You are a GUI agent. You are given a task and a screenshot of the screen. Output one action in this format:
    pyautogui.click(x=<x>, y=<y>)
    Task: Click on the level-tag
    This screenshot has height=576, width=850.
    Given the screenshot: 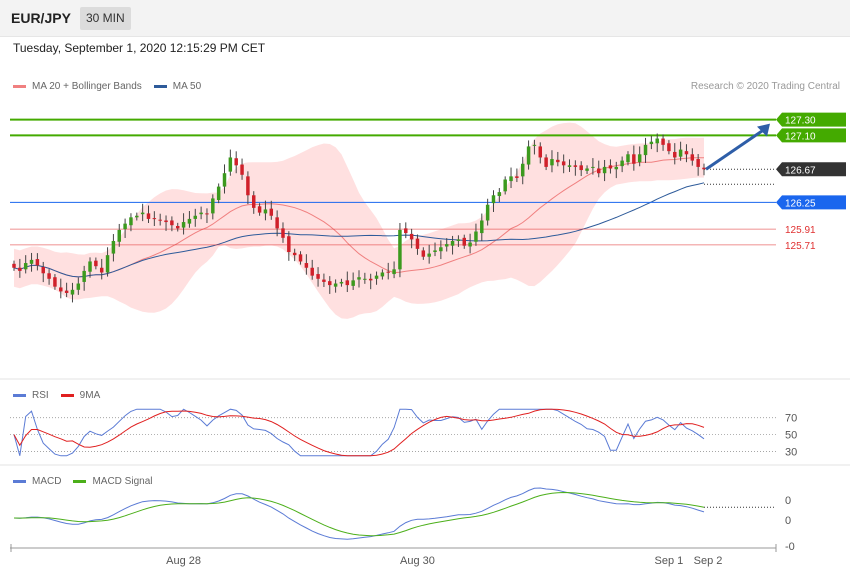 What is the action you would take?
    pyautogui.click(x=811, y=202)
    